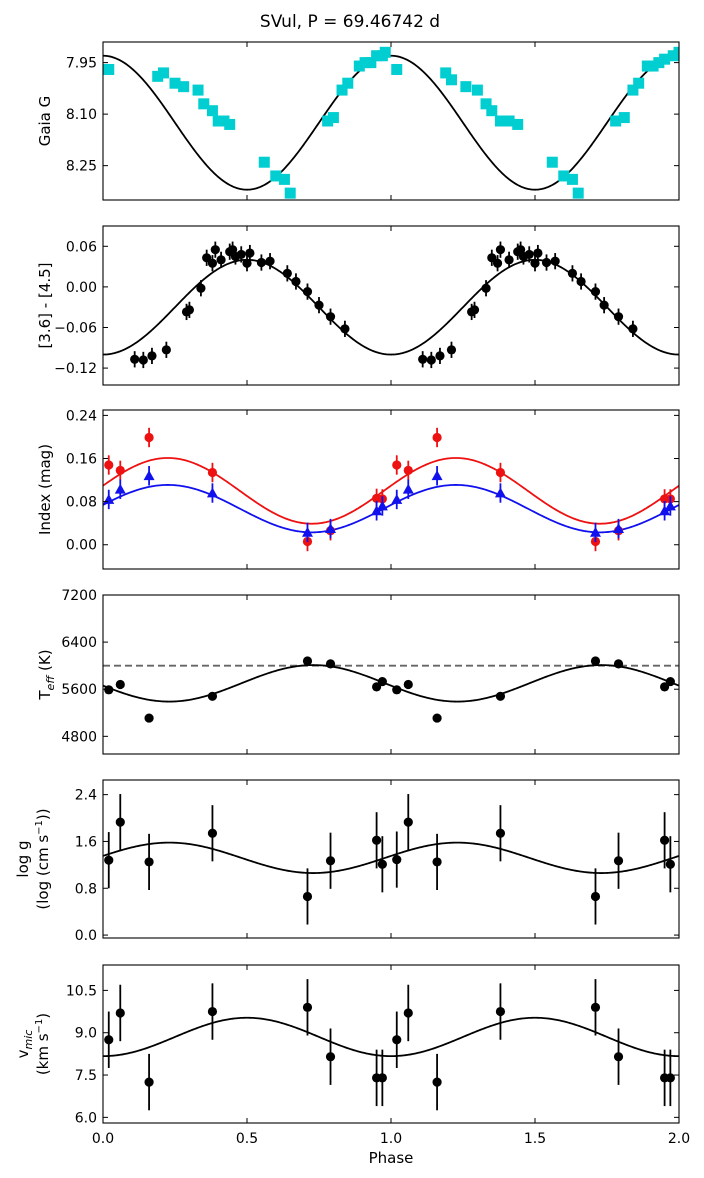 The image size is (704, 1178). Describe the element at coordinates (81, 247) in the screenshot. I see `y-tick-label: 0.06` at that location.